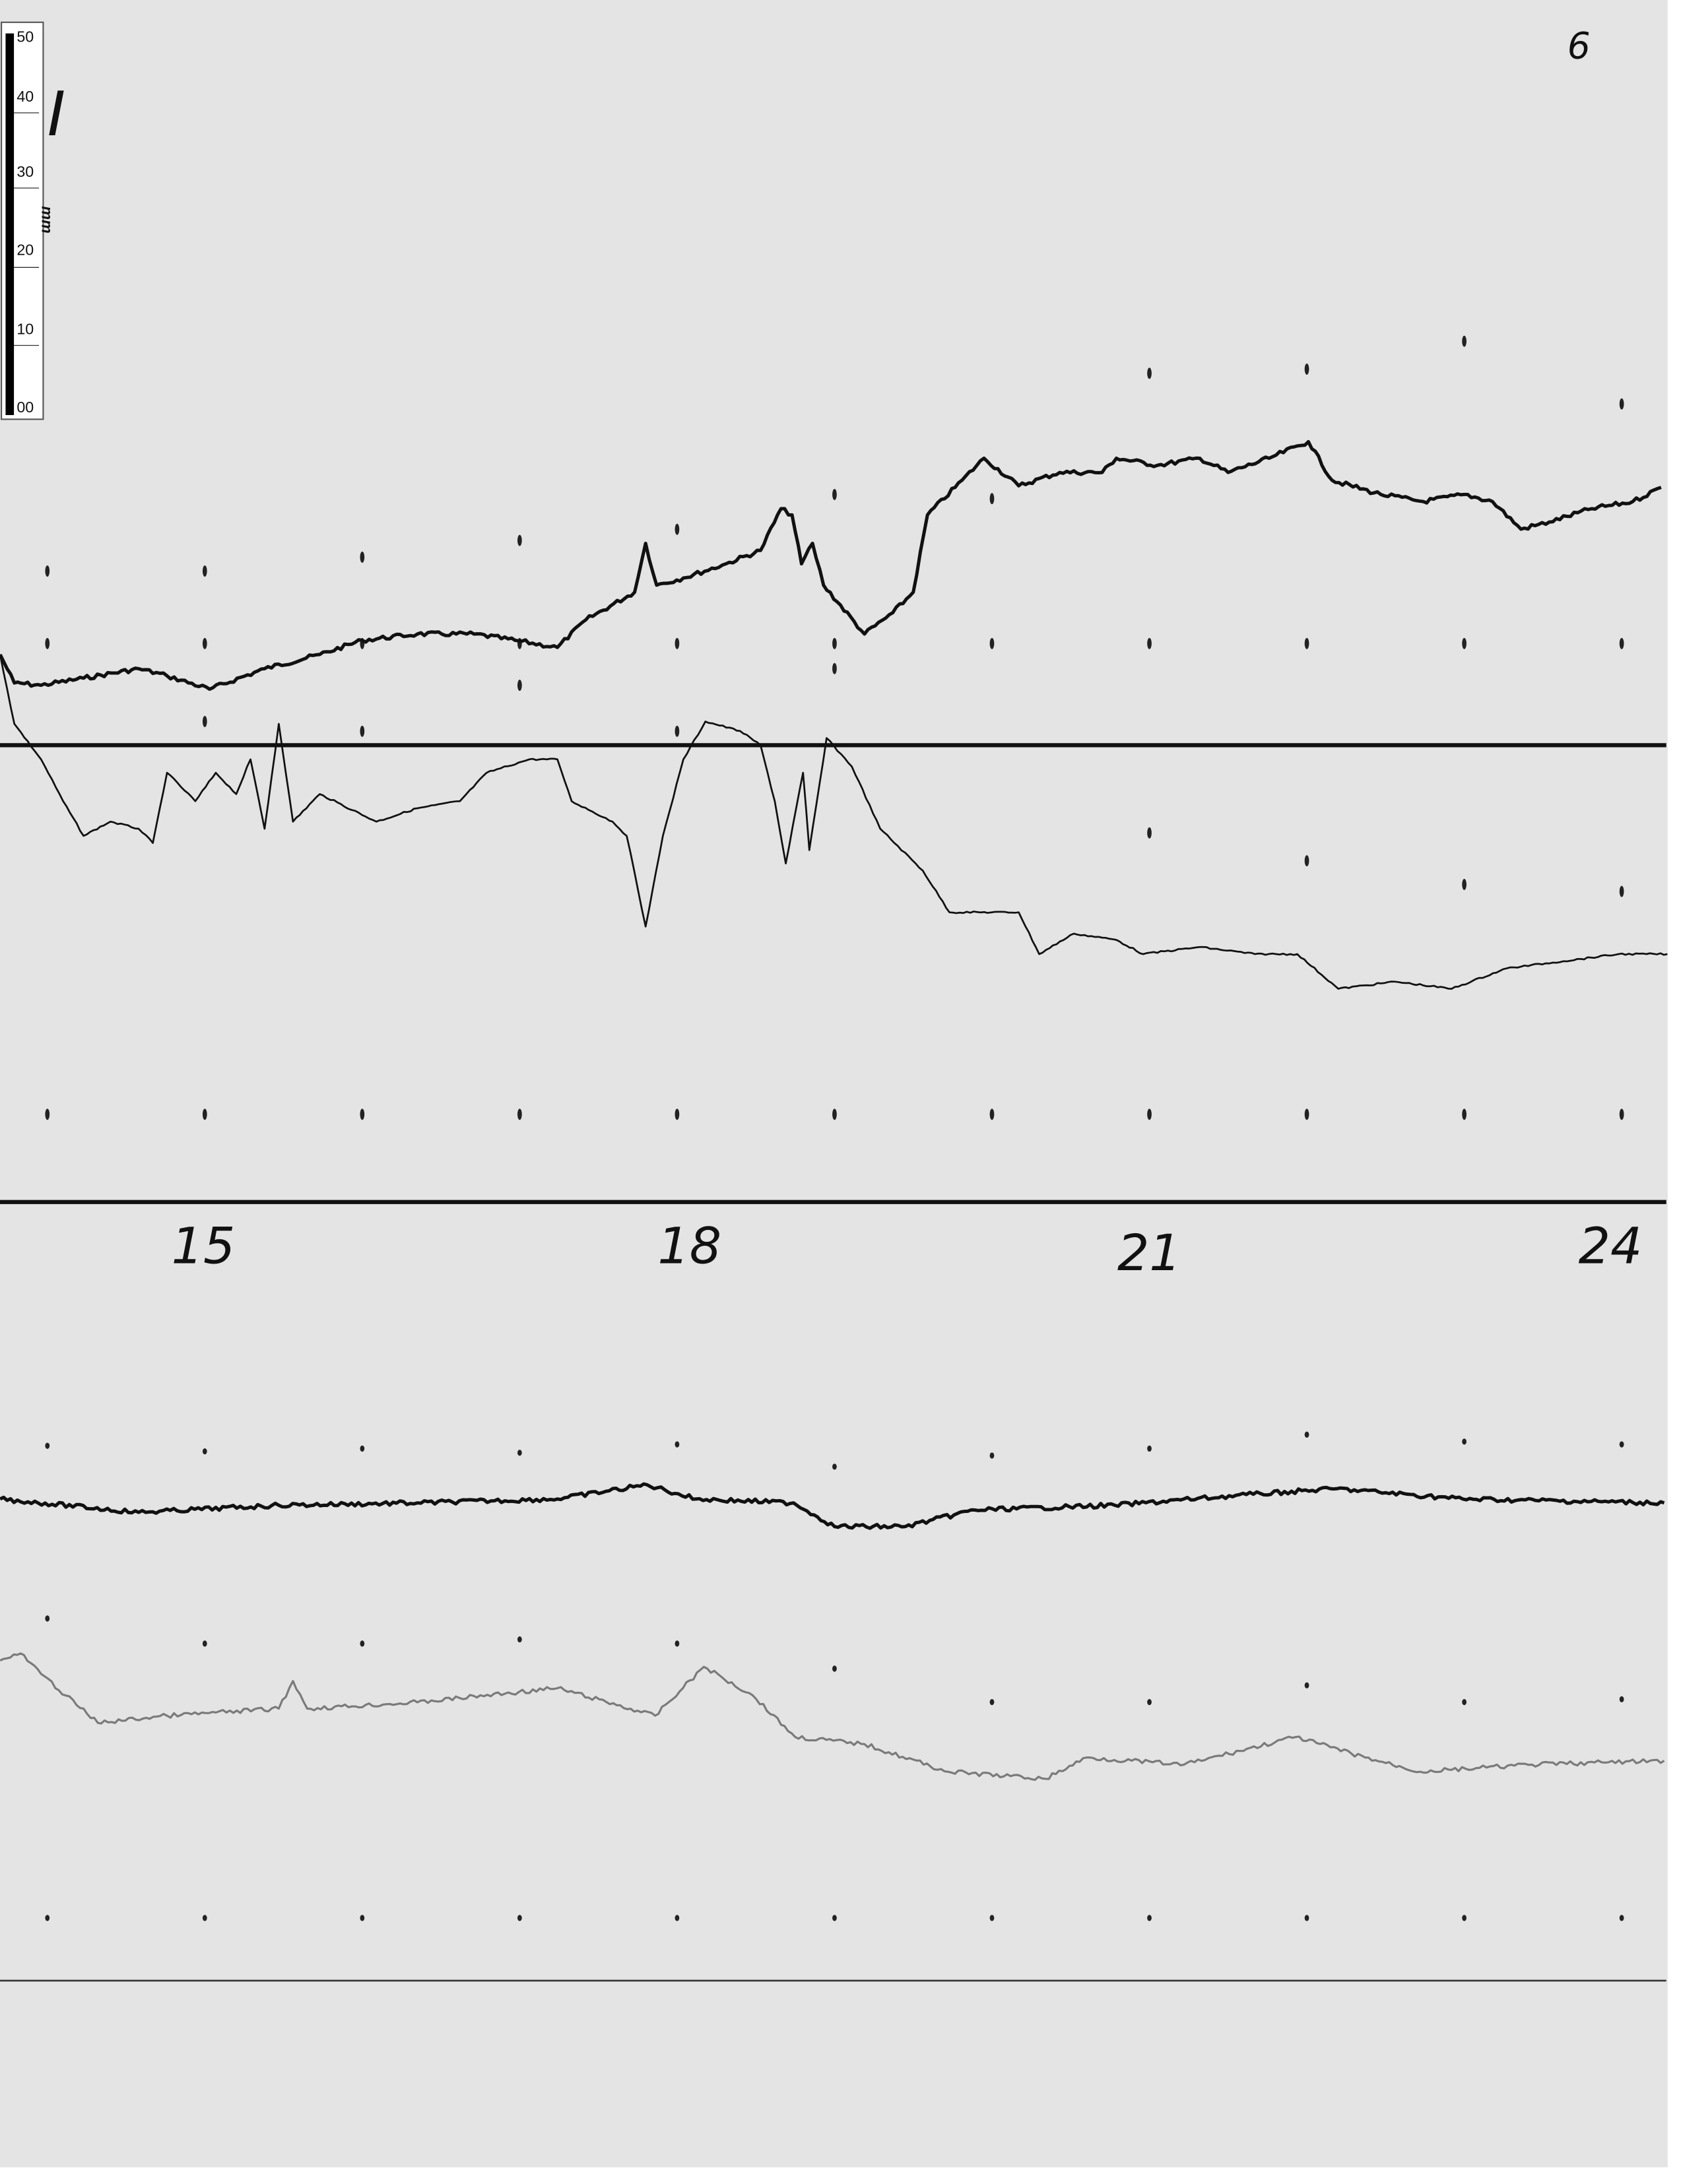  I want to click on ruler-label-40: 40, so click(25, 96).